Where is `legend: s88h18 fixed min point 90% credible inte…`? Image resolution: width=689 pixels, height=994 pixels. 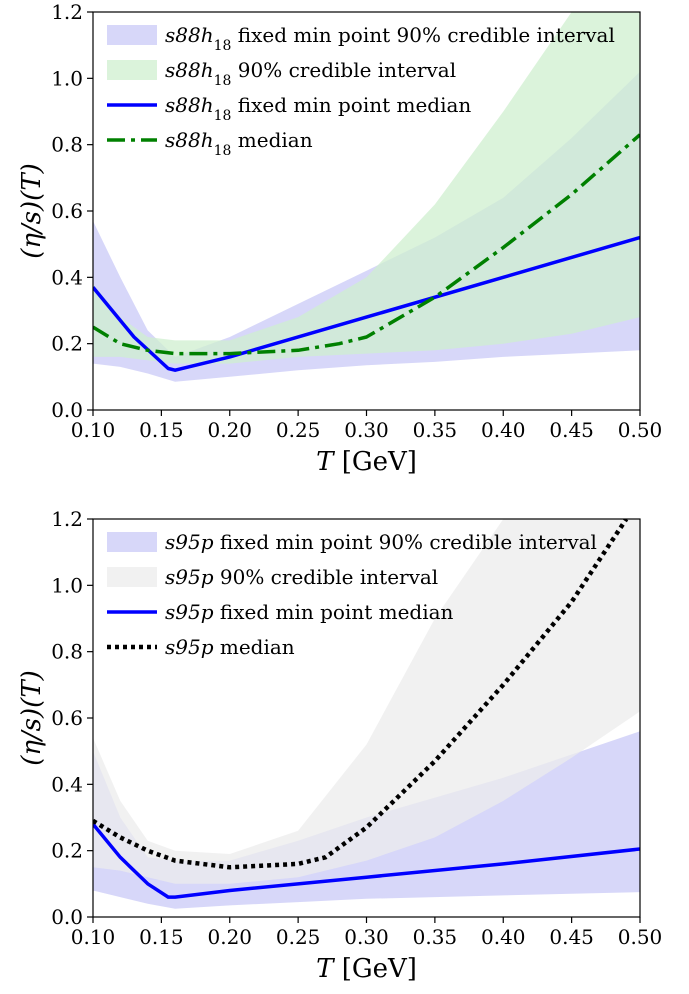
legend: s88h18 fixed min point 90% credible inte… is located at coordinates (361, 91).